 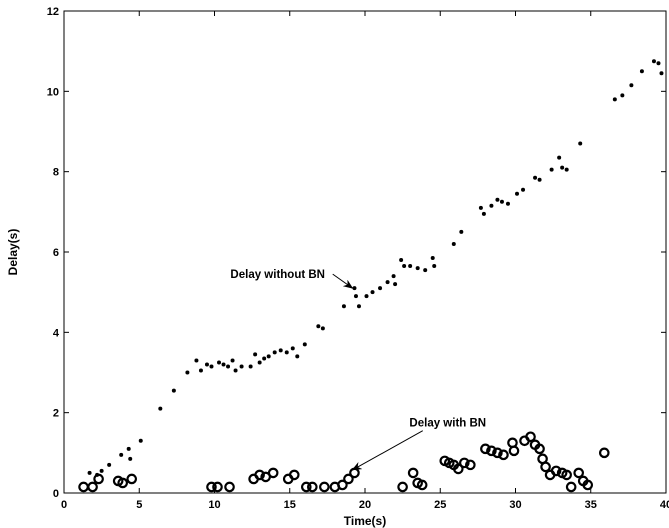 What do you see at coordinates (53, 12) in the screenshot?
I see `y-tick-label: 12` at bounding box center [53, 12].